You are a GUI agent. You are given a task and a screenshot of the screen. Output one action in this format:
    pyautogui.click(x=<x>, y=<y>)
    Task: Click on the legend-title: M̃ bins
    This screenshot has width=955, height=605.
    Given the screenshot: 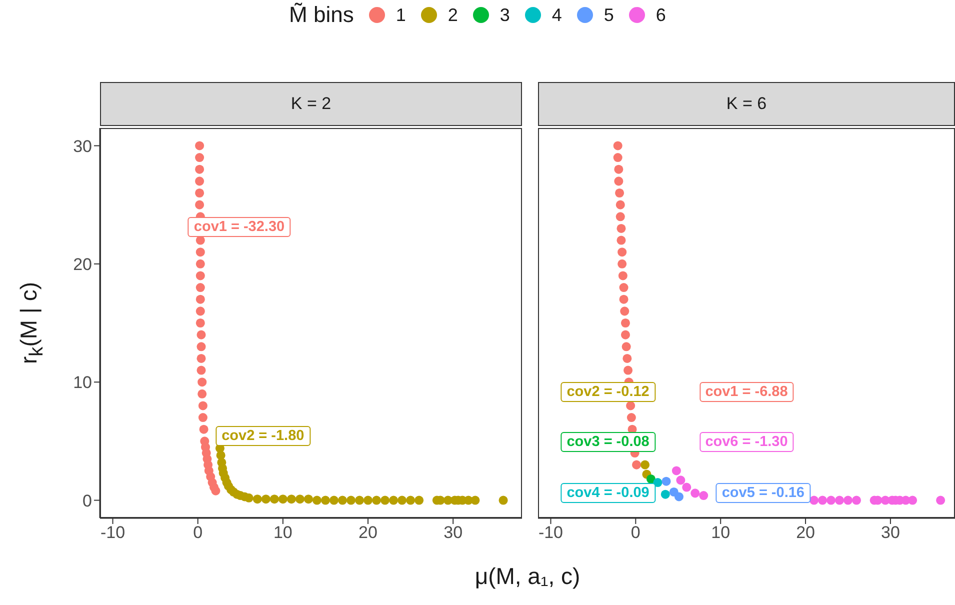 What is the action you would take?
    pyautogui.click(x=321, y=15)
    